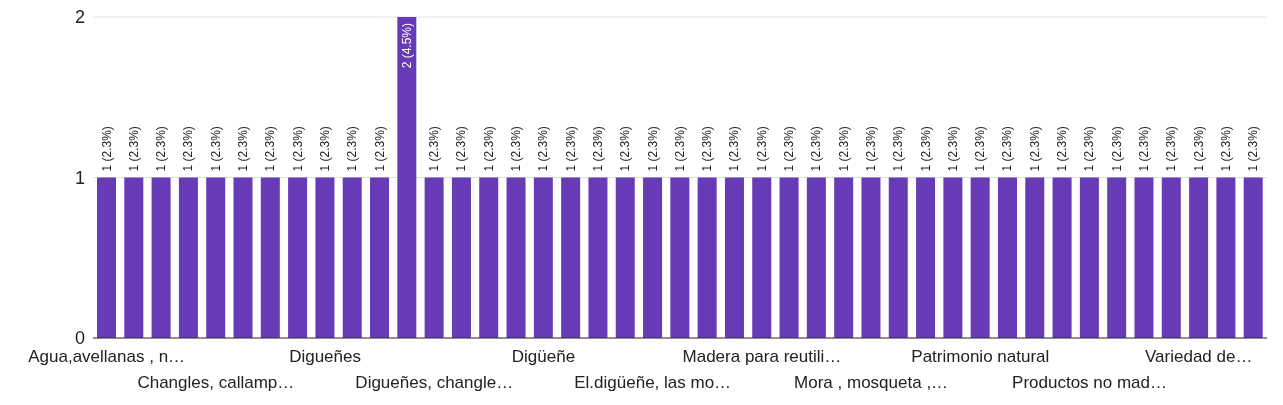  I want to click on x-tick-label: Digueñes, so click(325, 356).